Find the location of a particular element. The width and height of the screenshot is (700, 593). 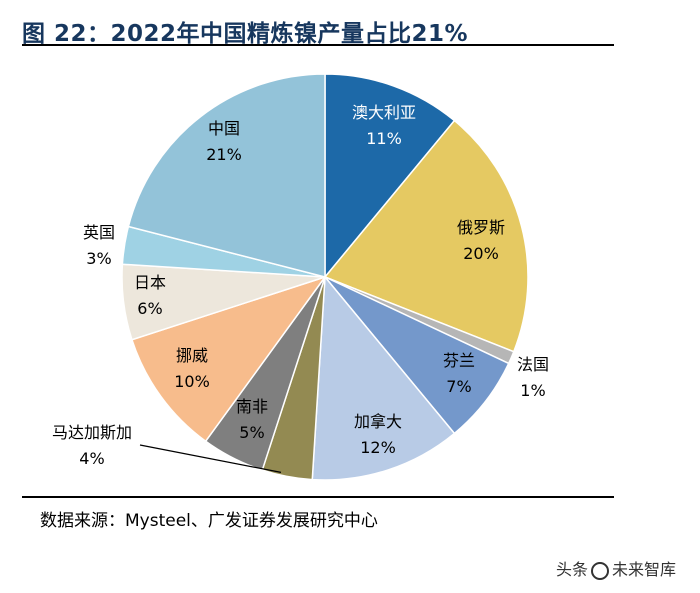

slice-pct-1: 20% is located at coordinates (481, 253).